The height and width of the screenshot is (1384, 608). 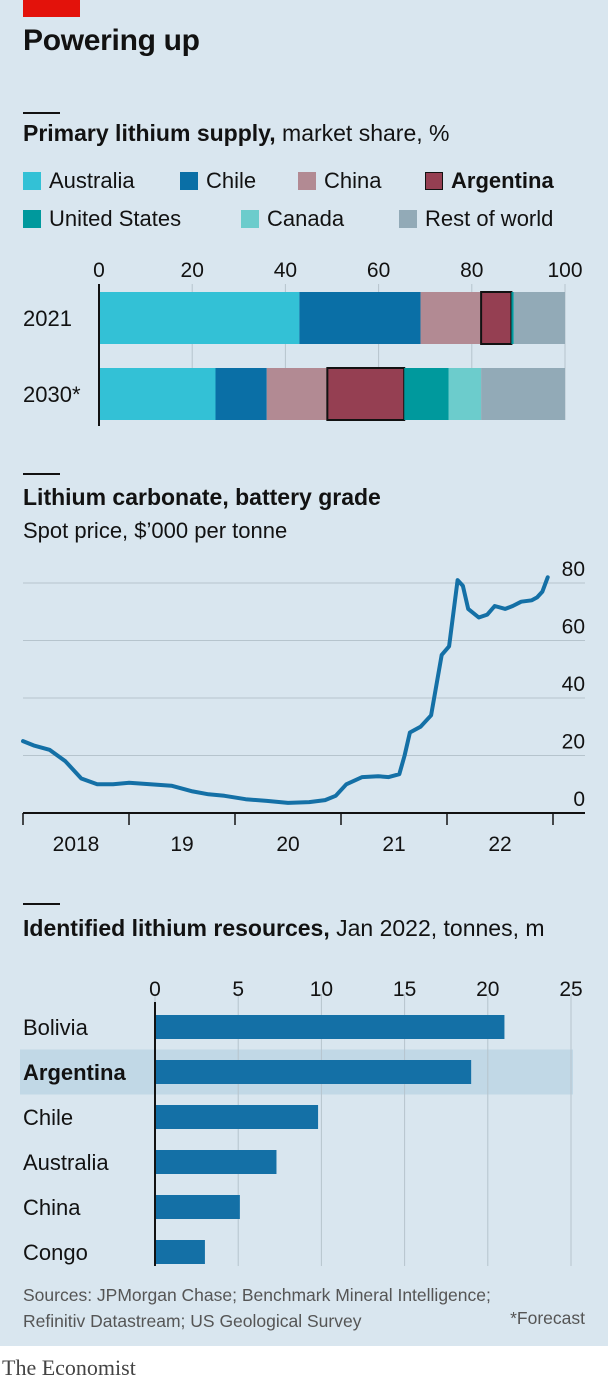 What do you see at coordinates (74, 1072) in the screenshot?
I see `category-label: Argentina` at bounding box center [74, 1072].